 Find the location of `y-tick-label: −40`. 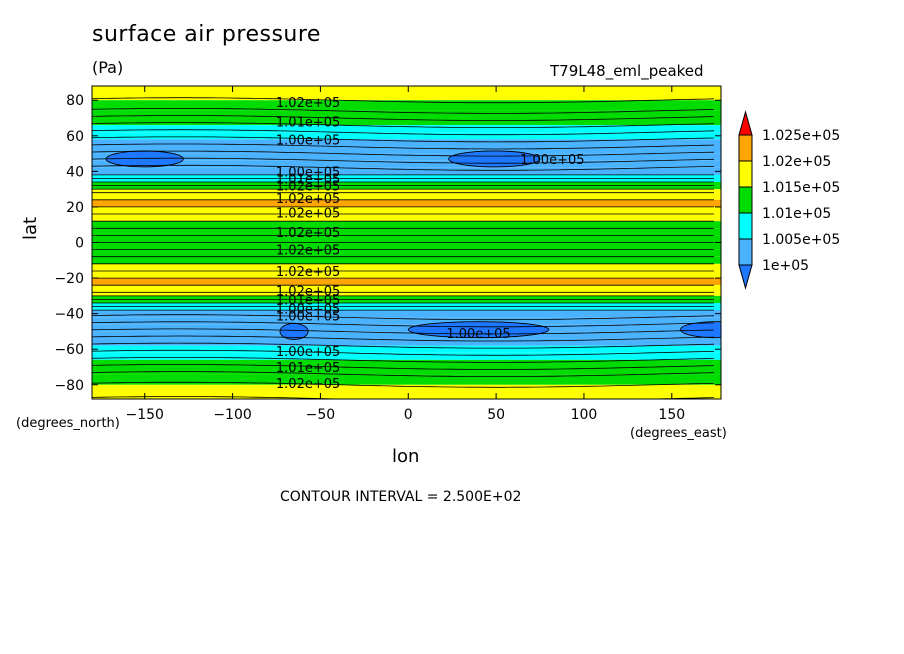

y-tick-label: −40 is located at coordinates (69, 315).